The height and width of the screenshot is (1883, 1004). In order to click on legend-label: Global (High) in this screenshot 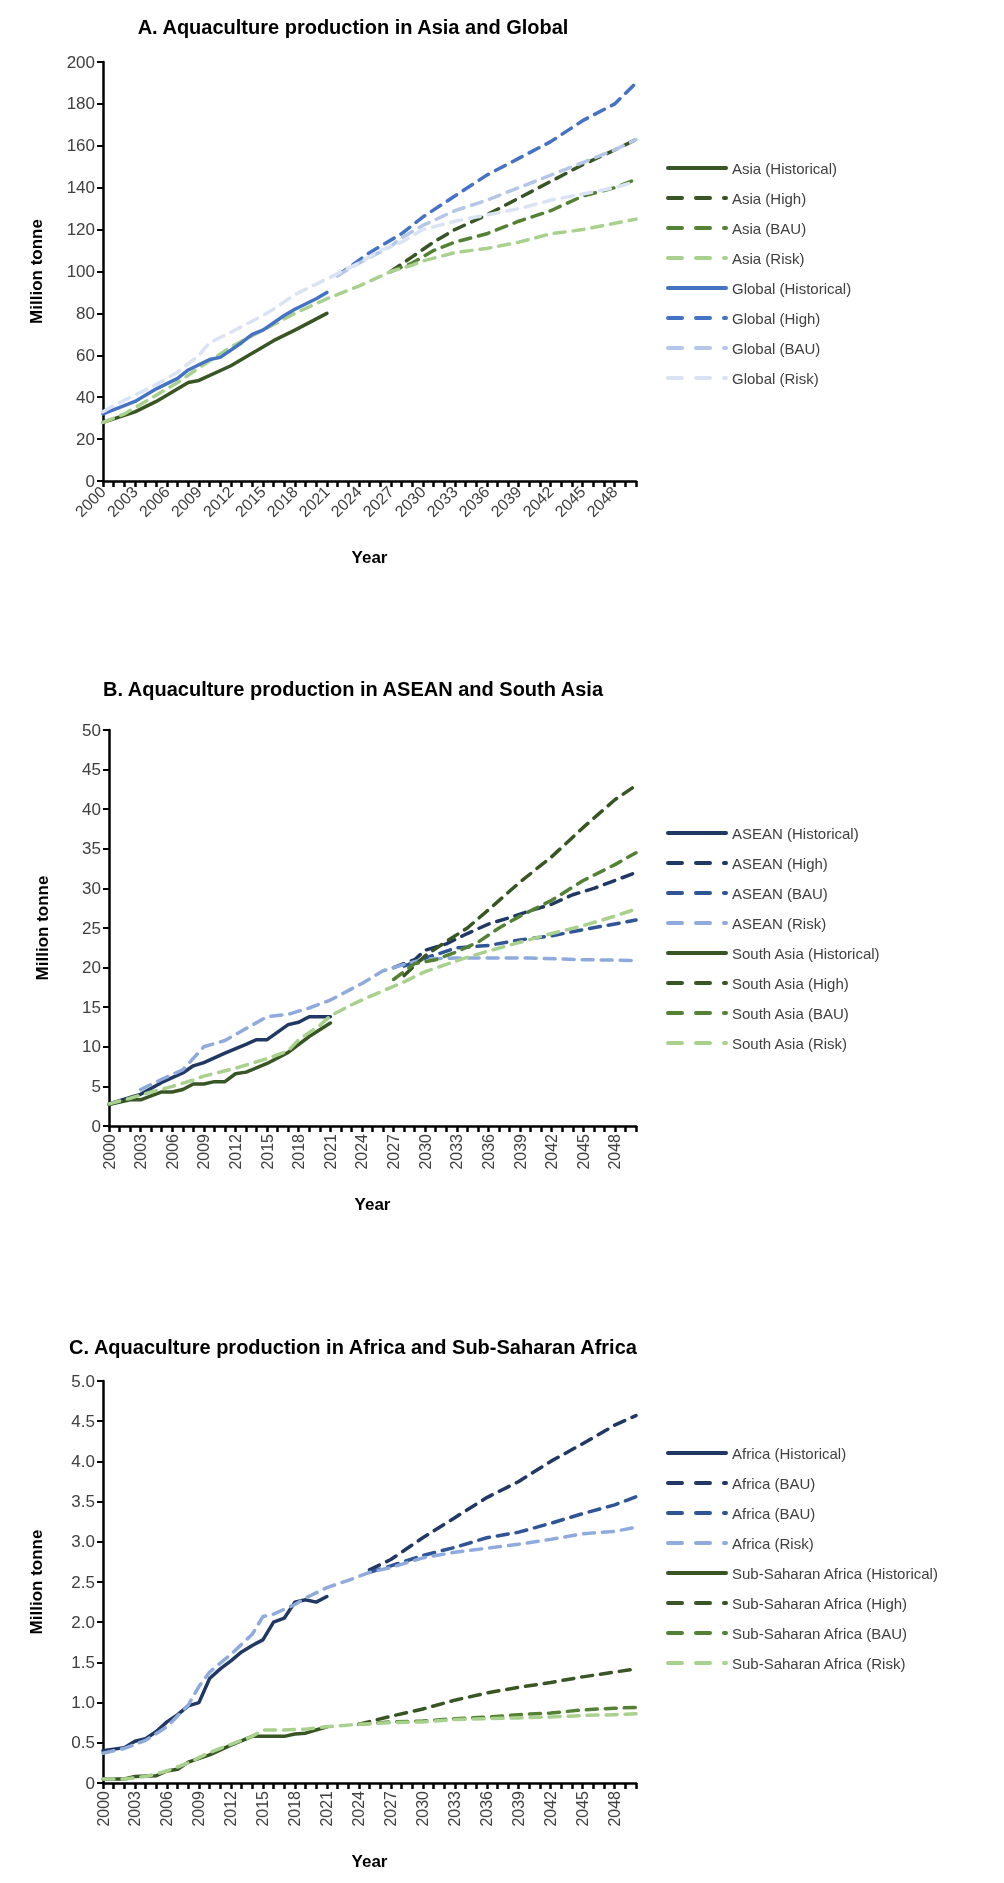, I will do `click(776, 318)`.